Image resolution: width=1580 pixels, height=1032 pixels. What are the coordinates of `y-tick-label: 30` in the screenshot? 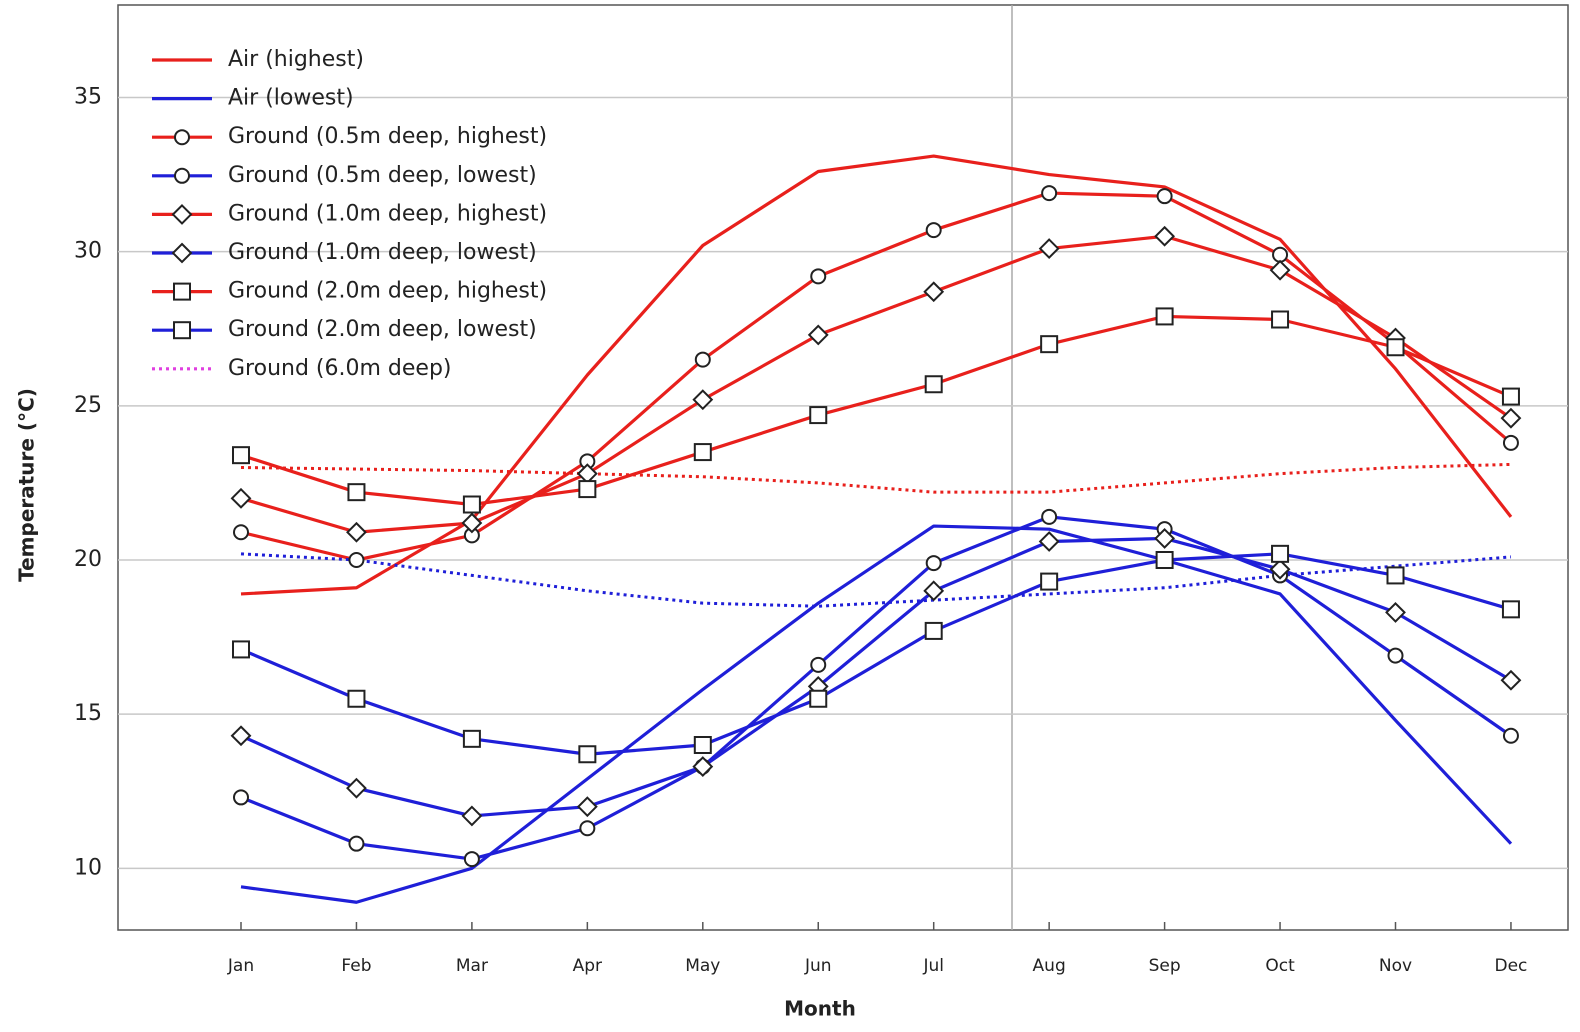 It's located at (88, 251).